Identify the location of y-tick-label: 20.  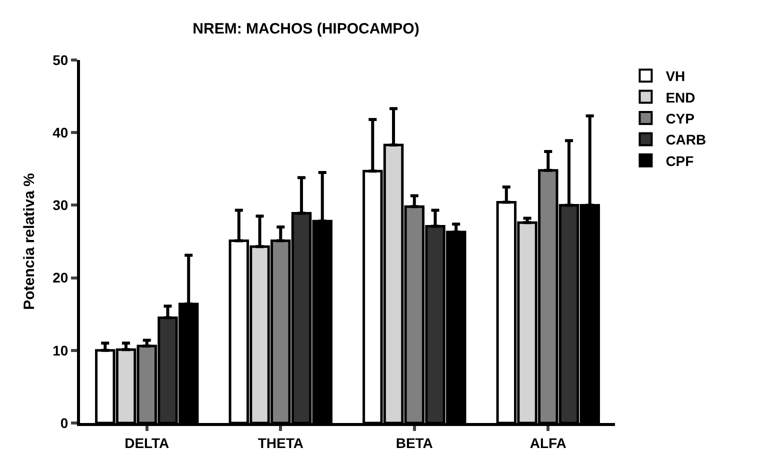
(60, 278).